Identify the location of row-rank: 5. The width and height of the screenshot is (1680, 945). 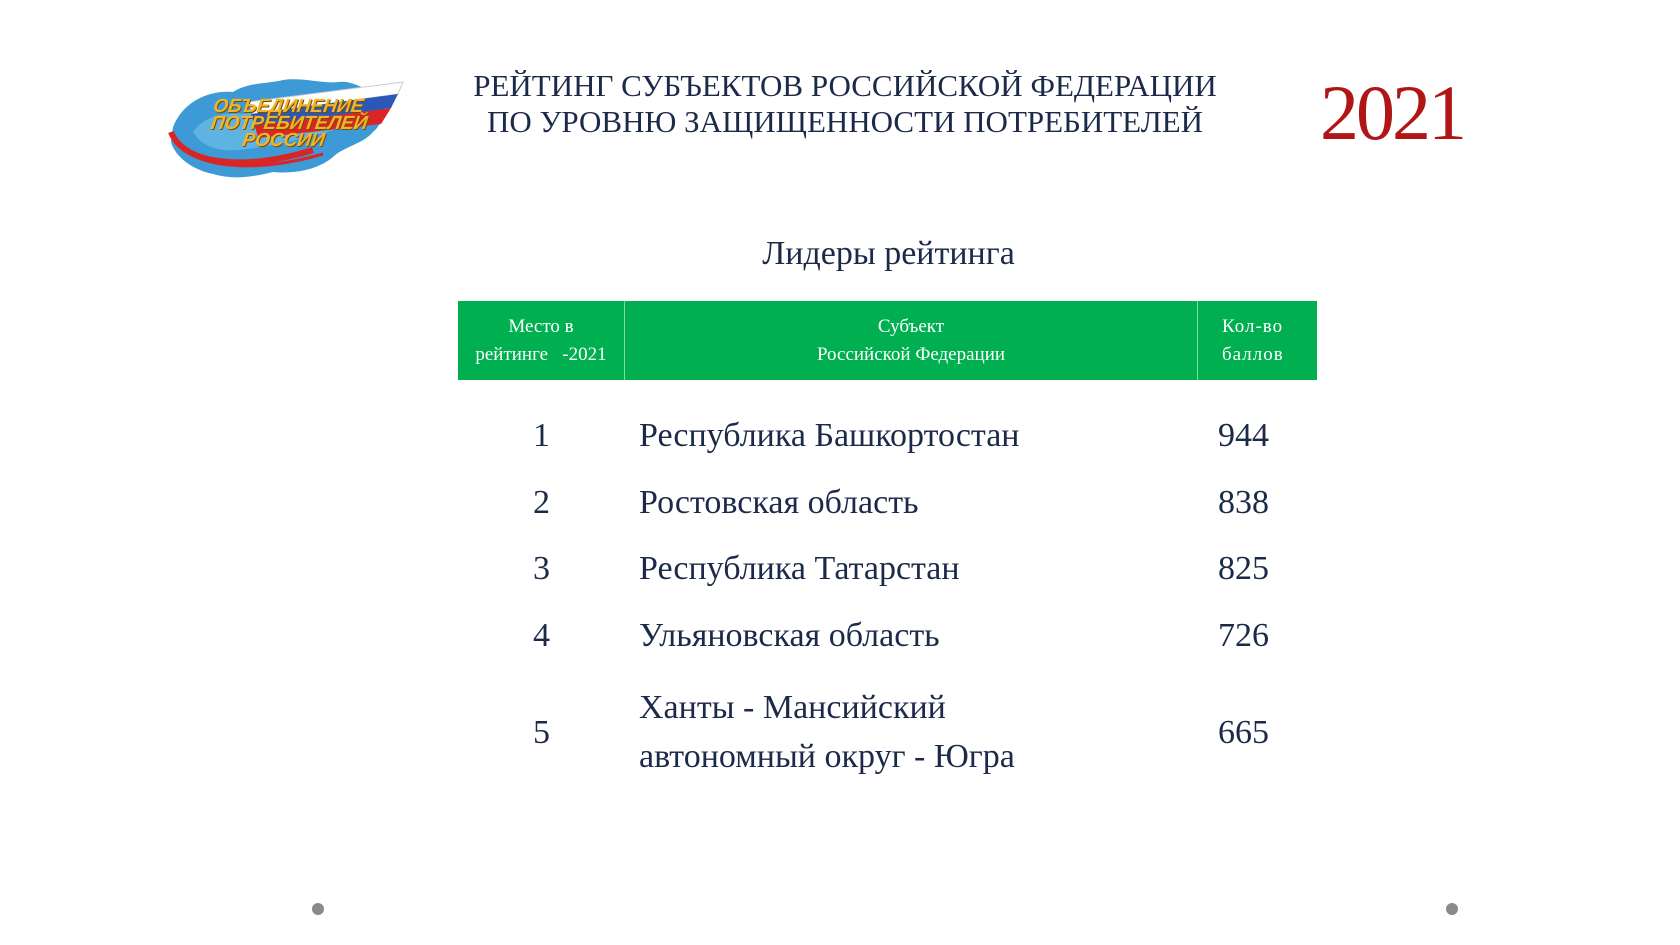
(541, 732).